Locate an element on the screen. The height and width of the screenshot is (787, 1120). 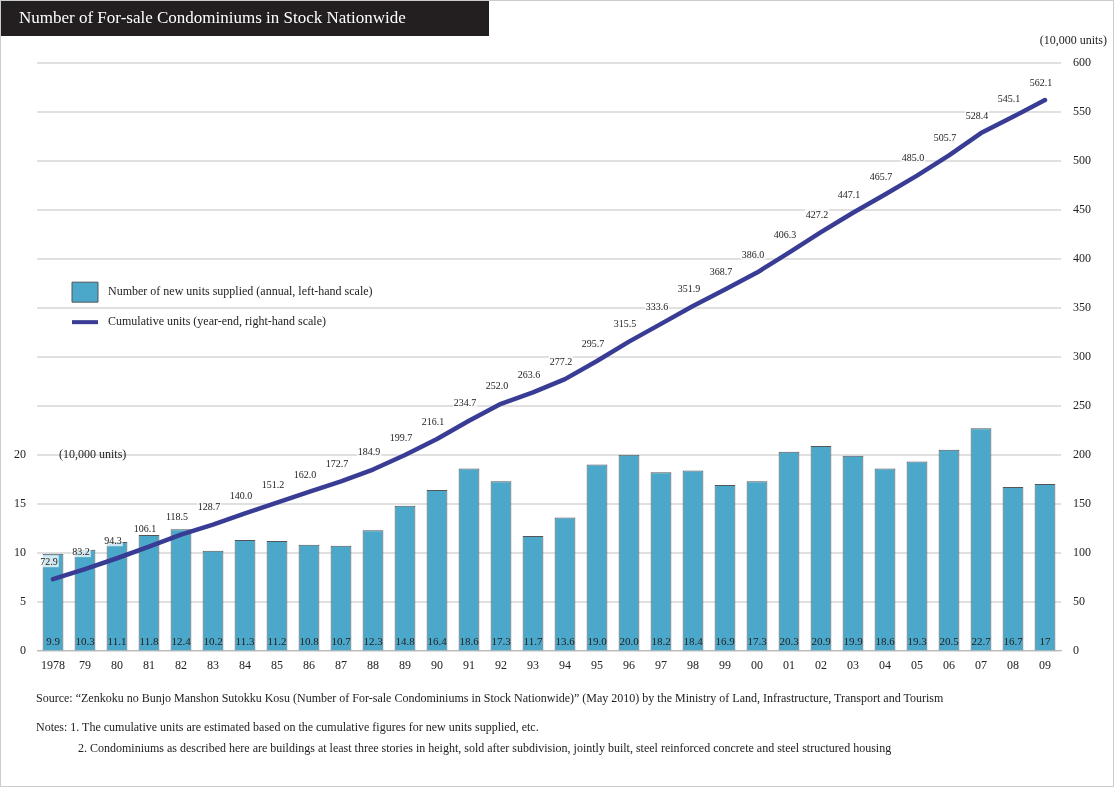
x-tick-label: 09 is located at coordinates (1045, 664).